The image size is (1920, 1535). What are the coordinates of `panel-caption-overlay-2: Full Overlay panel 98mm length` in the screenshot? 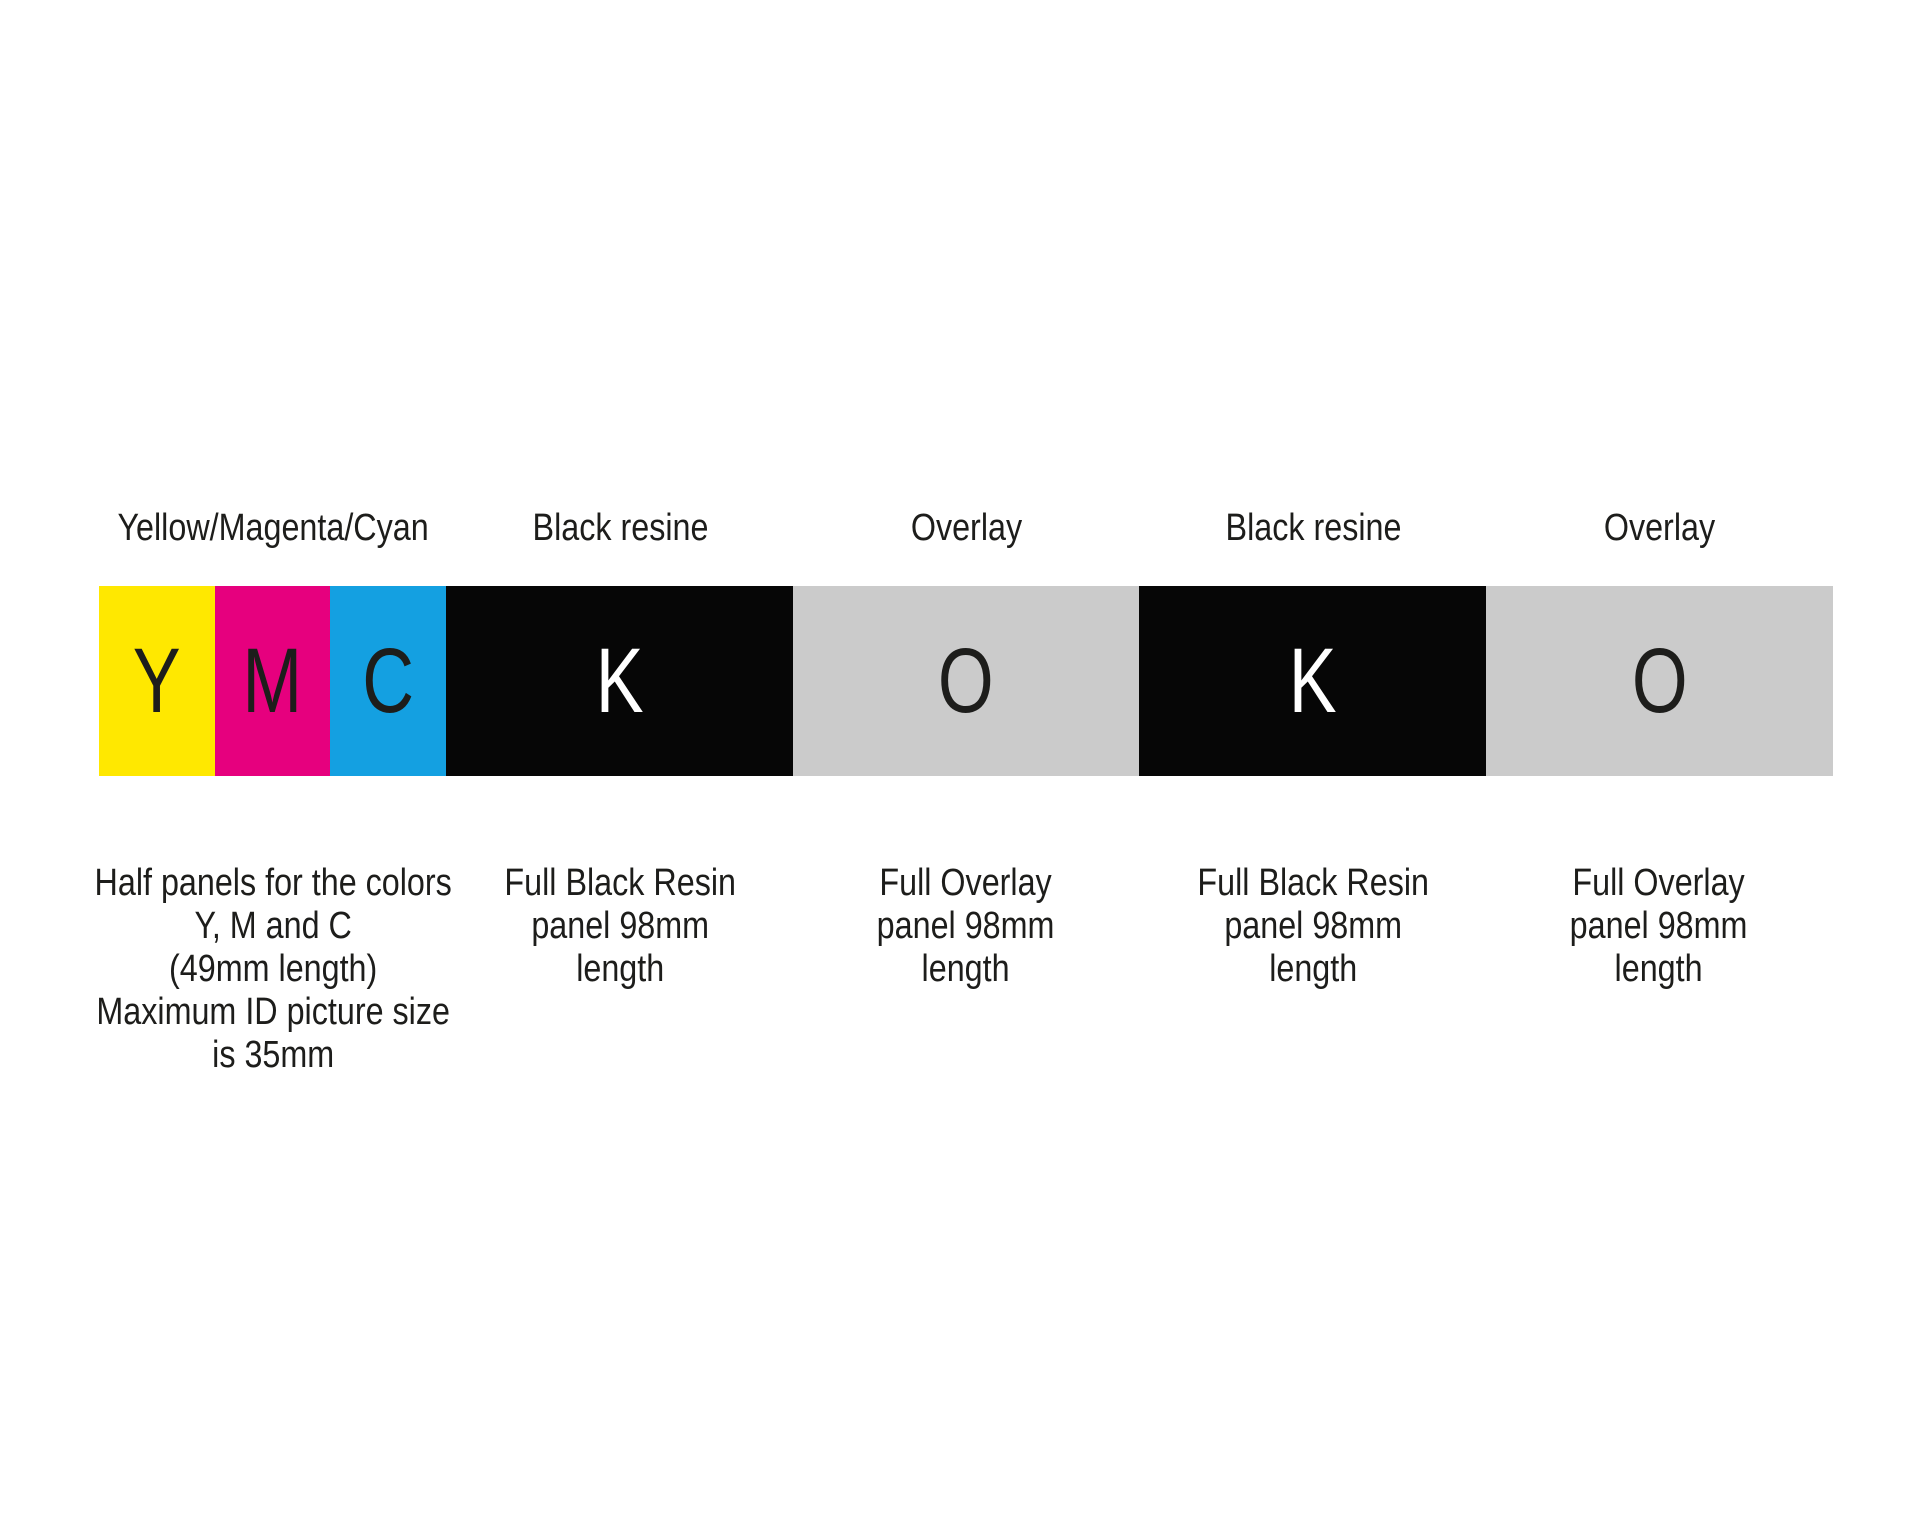 It's located at (1659, 905).